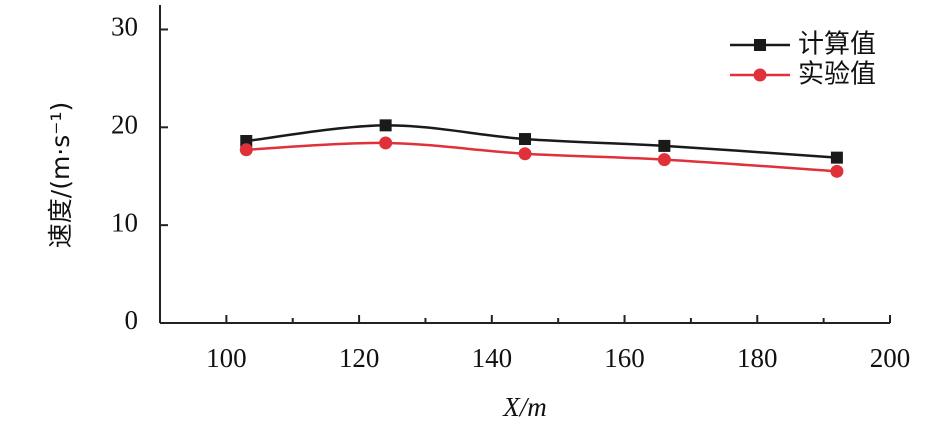 The width and height of the screenshot is (945, 432). Describe the element at coordinates (124, 222) in the screenshot. I see `y-tick-label: 10` at that location.